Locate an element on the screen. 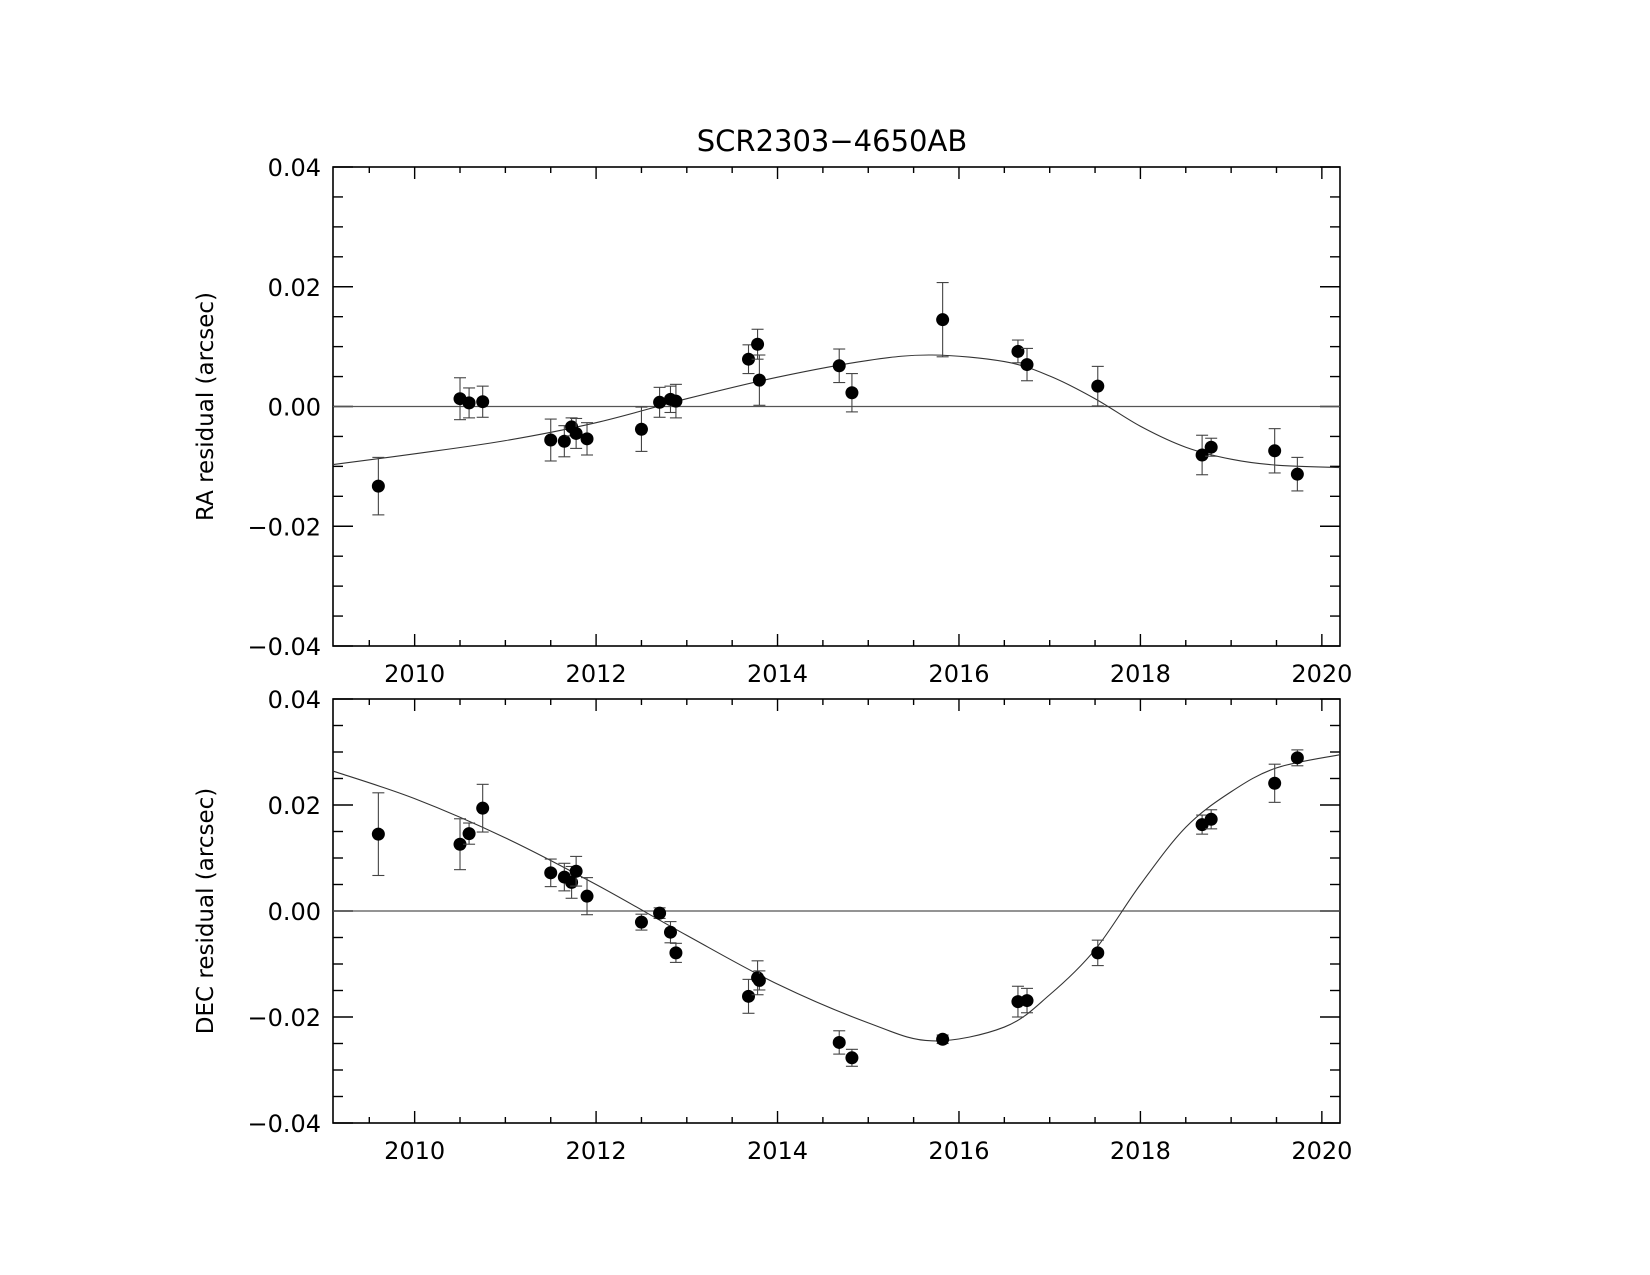  dec-y-tick-label: 0.04 is located at coordinates (294, 700).